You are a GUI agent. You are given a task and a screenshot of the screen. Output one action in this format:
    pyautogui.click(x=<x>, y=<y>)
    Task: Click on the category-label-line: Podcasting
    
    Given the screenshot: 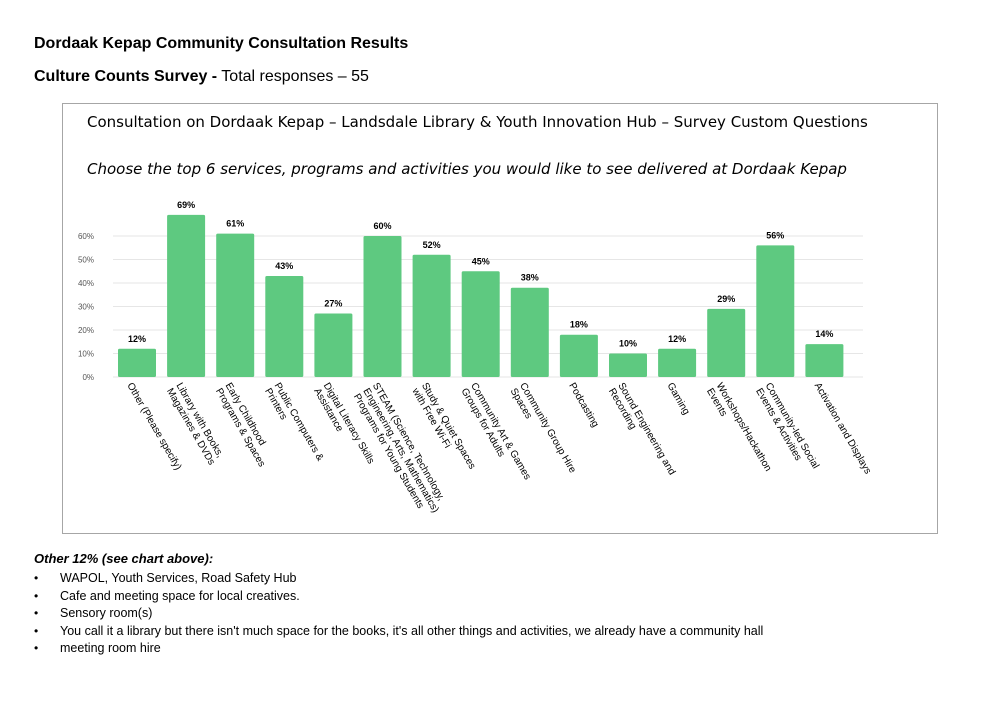 What is the action you would take?
    pyautogui.click(x=583, y=405)
    